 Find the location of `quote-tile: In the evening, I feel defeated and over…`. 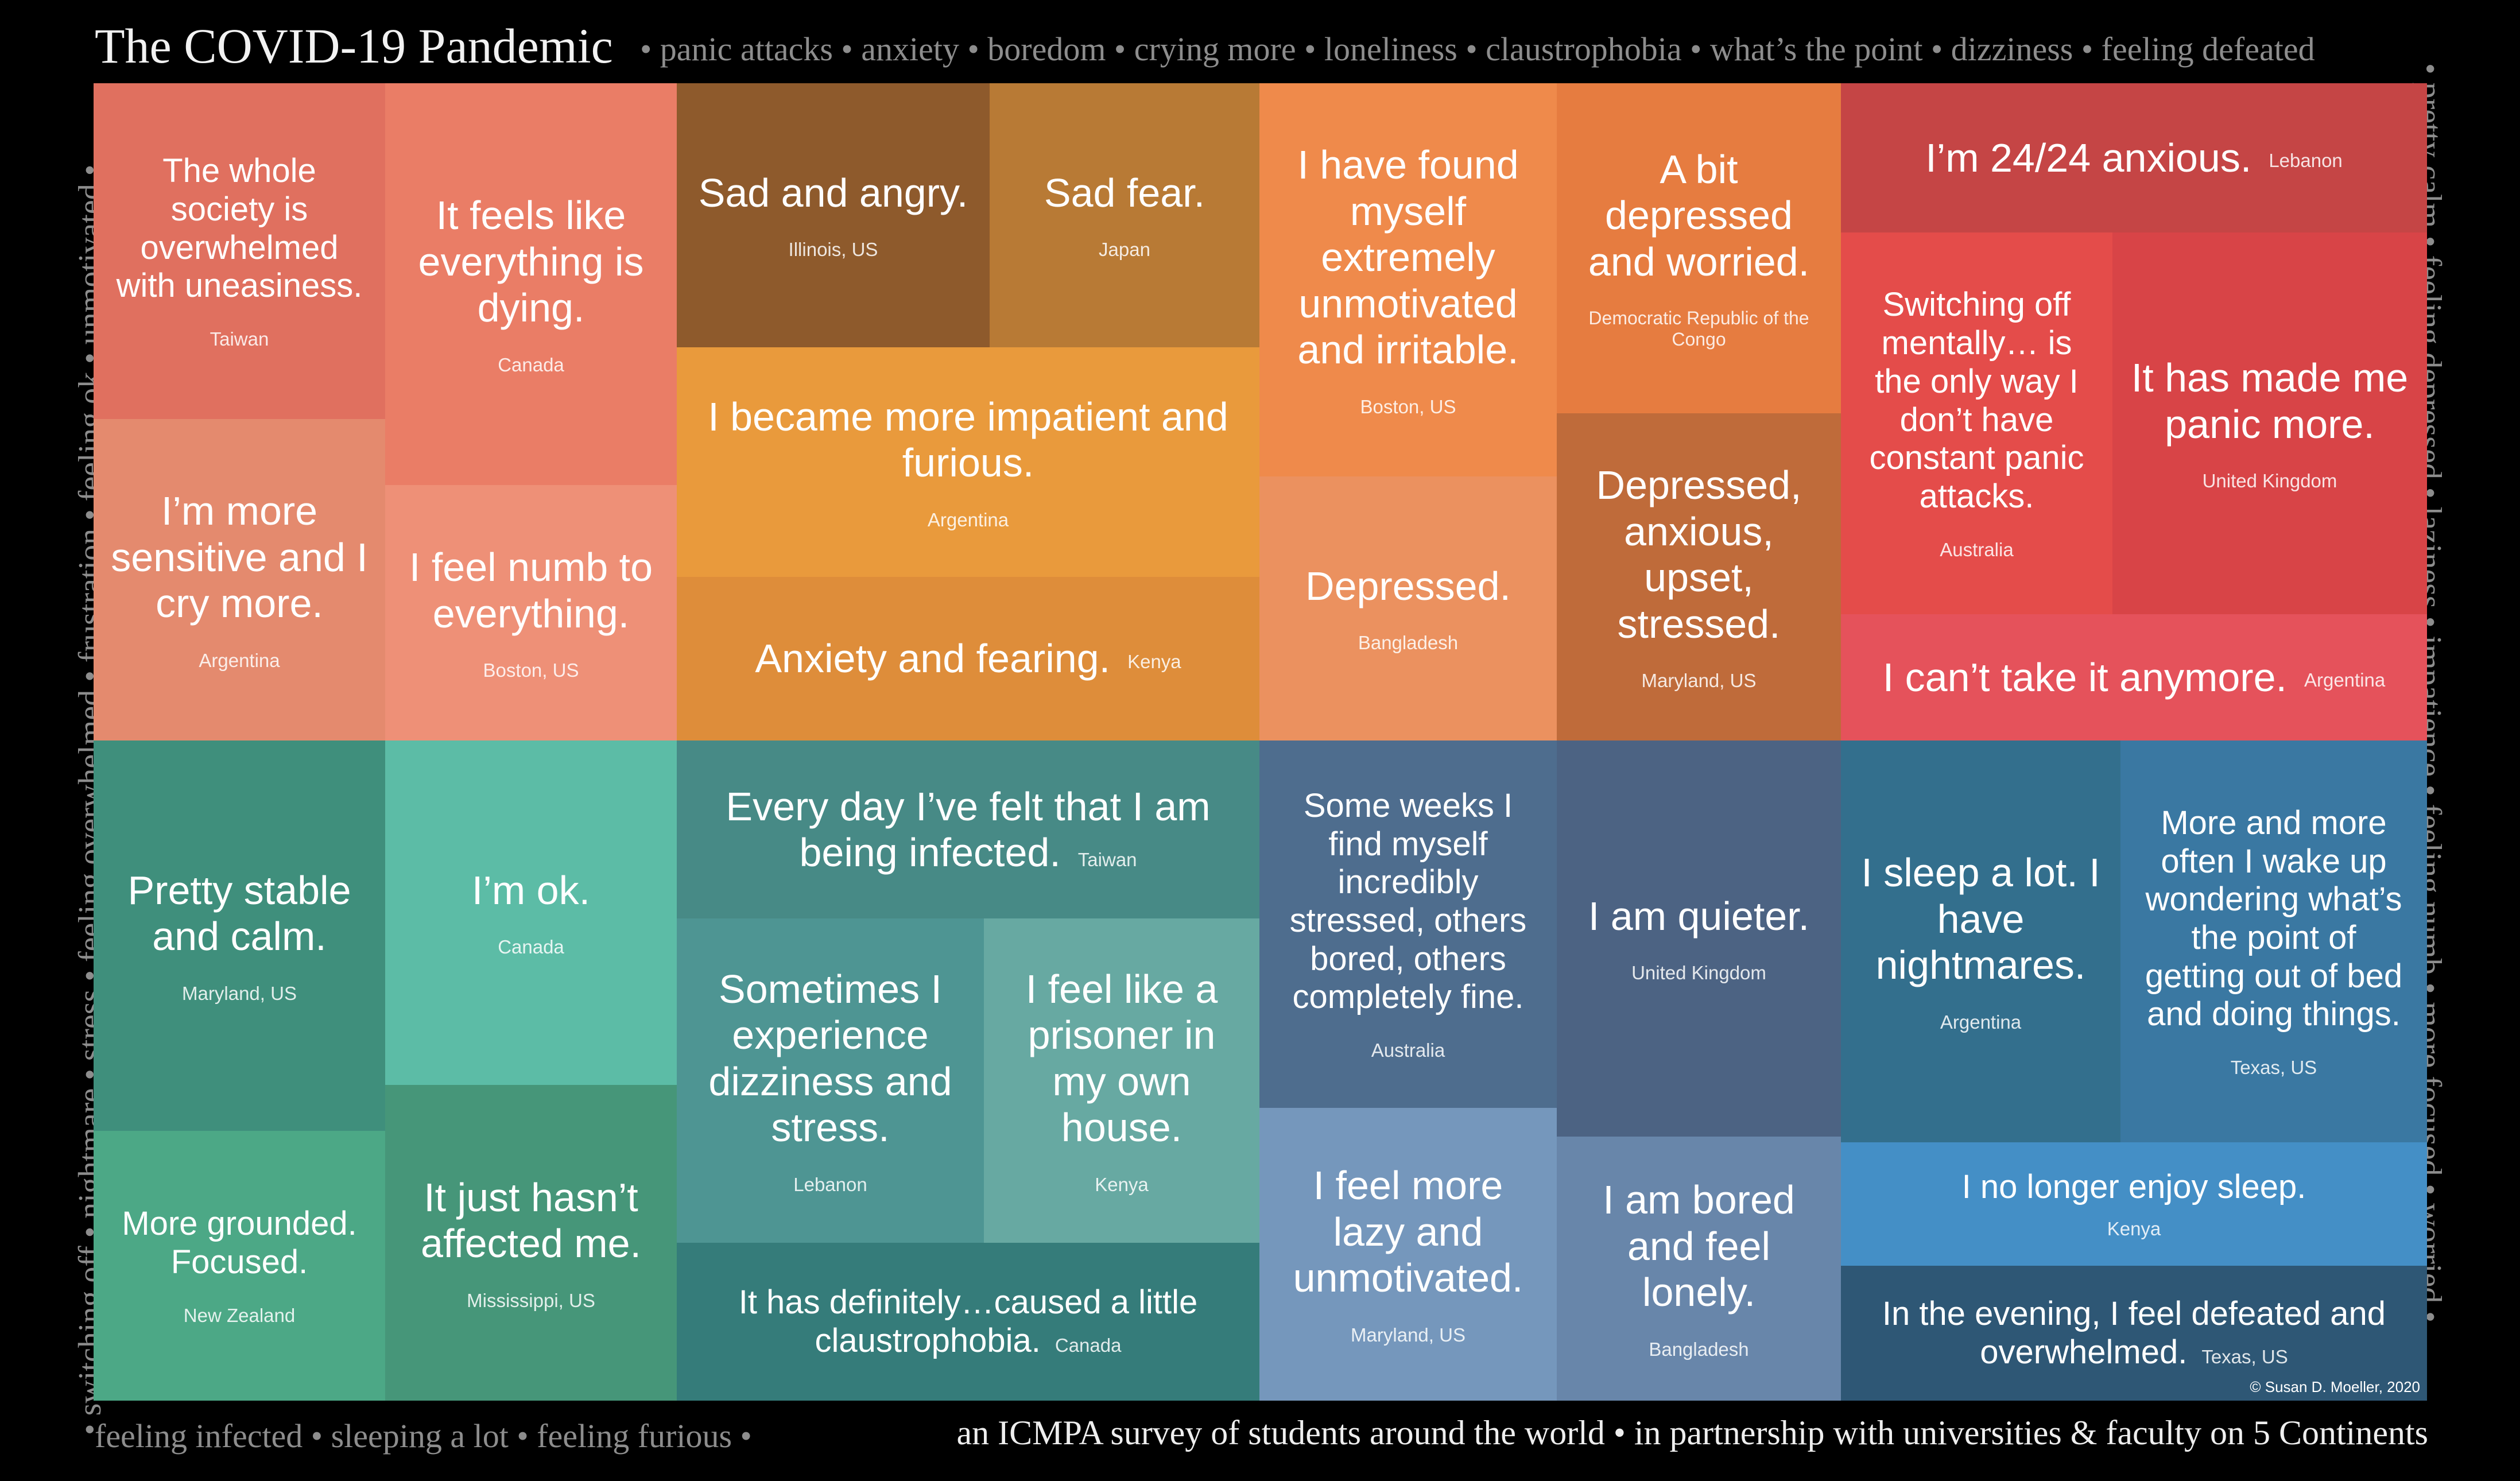

quote-tile: In the evening, I feel defeated and over… is located at coordinates (2134, 1333).